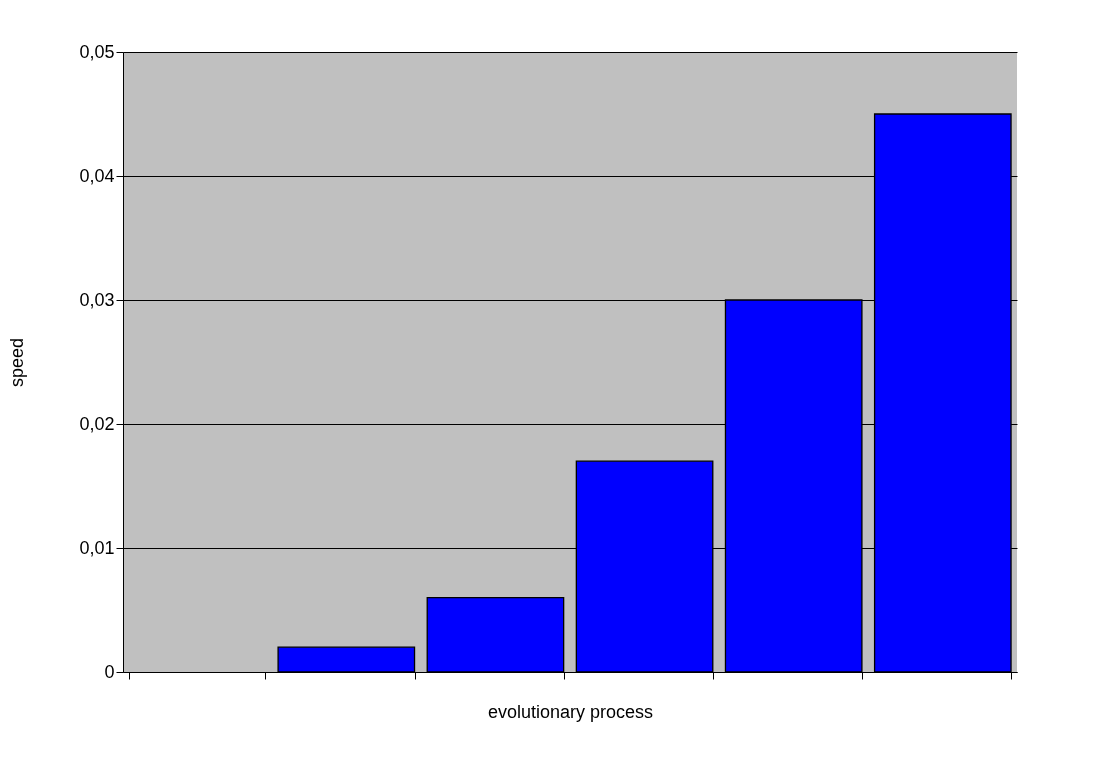 The image size is (1093, 762). I want to click on y-tick-label: 0,03, so click(97, 299).